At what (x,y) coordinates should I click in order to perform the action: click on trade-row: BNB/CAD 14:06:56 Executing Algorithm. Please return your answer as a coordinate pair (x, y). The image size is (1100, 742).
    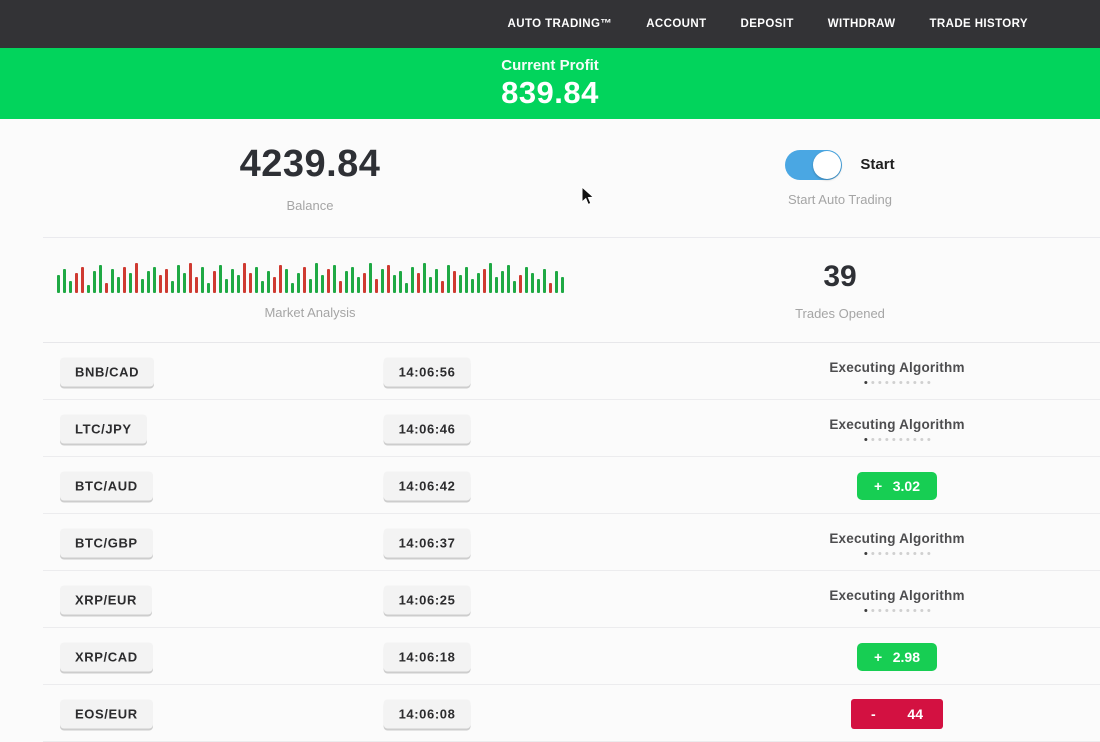
    Looking at the image, I should click on (550, 371).